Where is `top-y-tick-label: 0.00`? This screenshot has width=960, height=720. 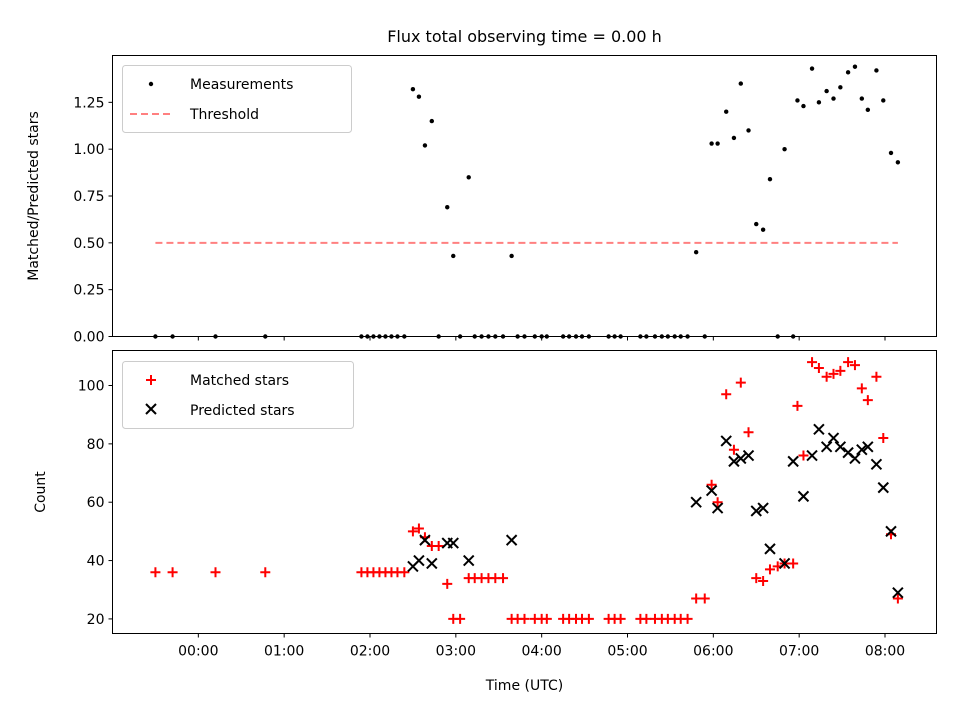 top-y-tick-label: 0.00 is located at coordinates (88, 338).